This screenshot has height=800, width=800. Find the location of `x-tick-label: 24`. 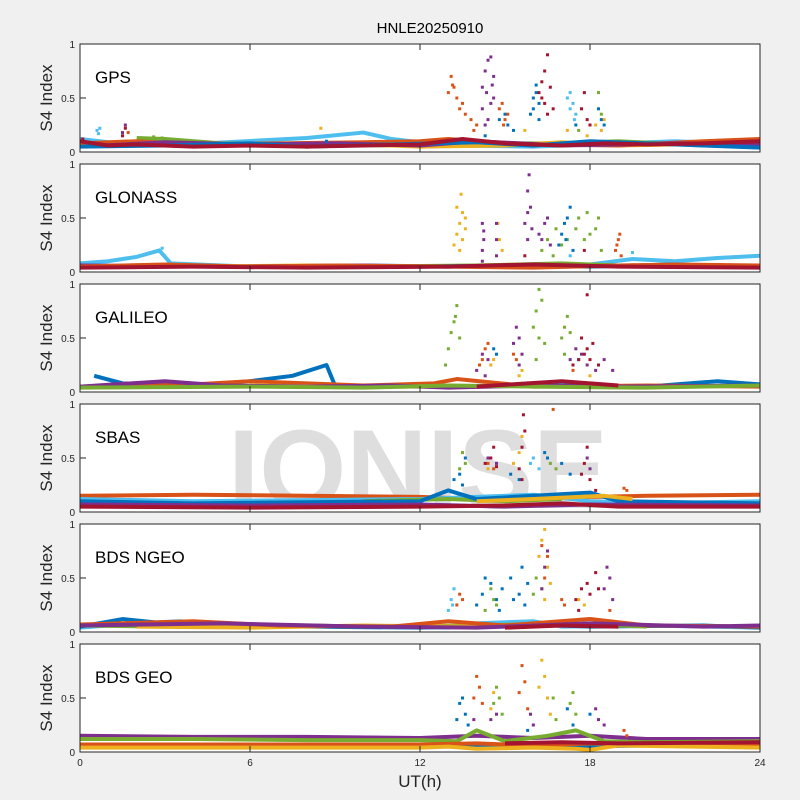

x-tick-label: 24 is located at coordinates (760, 763).